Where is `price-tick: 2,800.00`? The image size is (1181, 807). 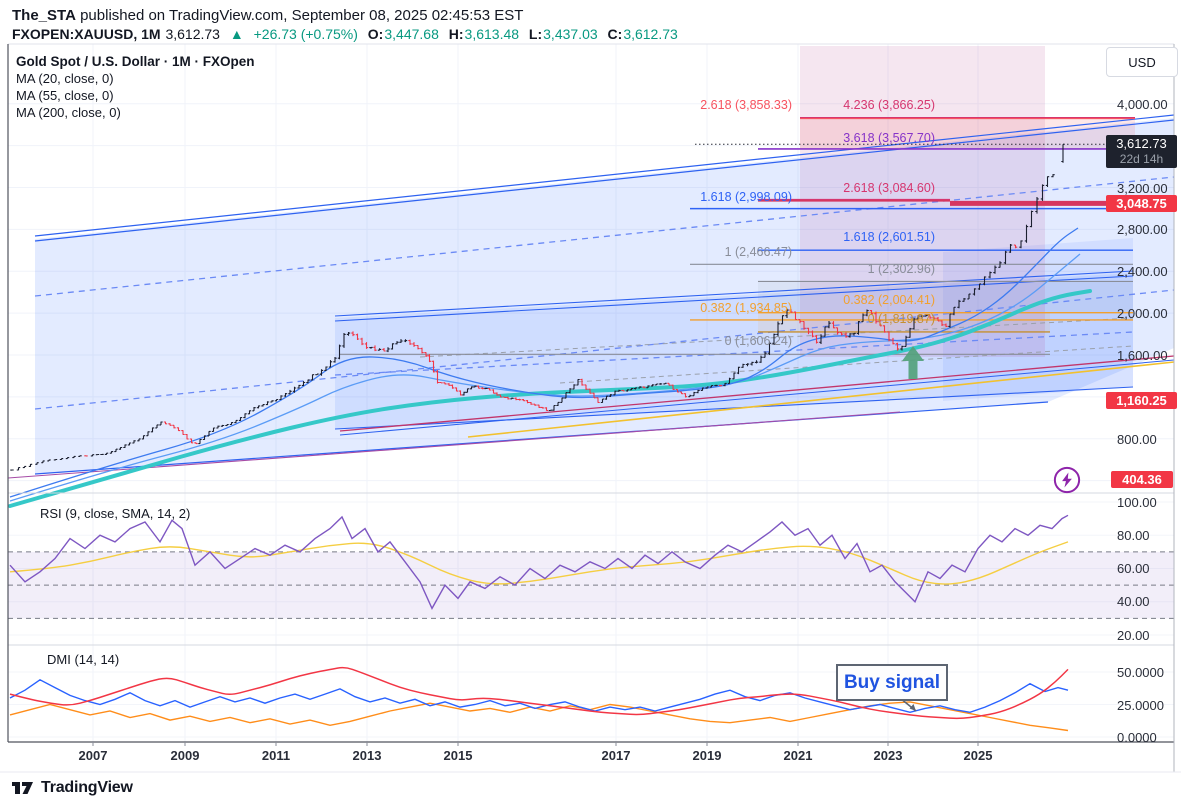 price-tick: 2,800.00 is located at coordinates (1142, 229).